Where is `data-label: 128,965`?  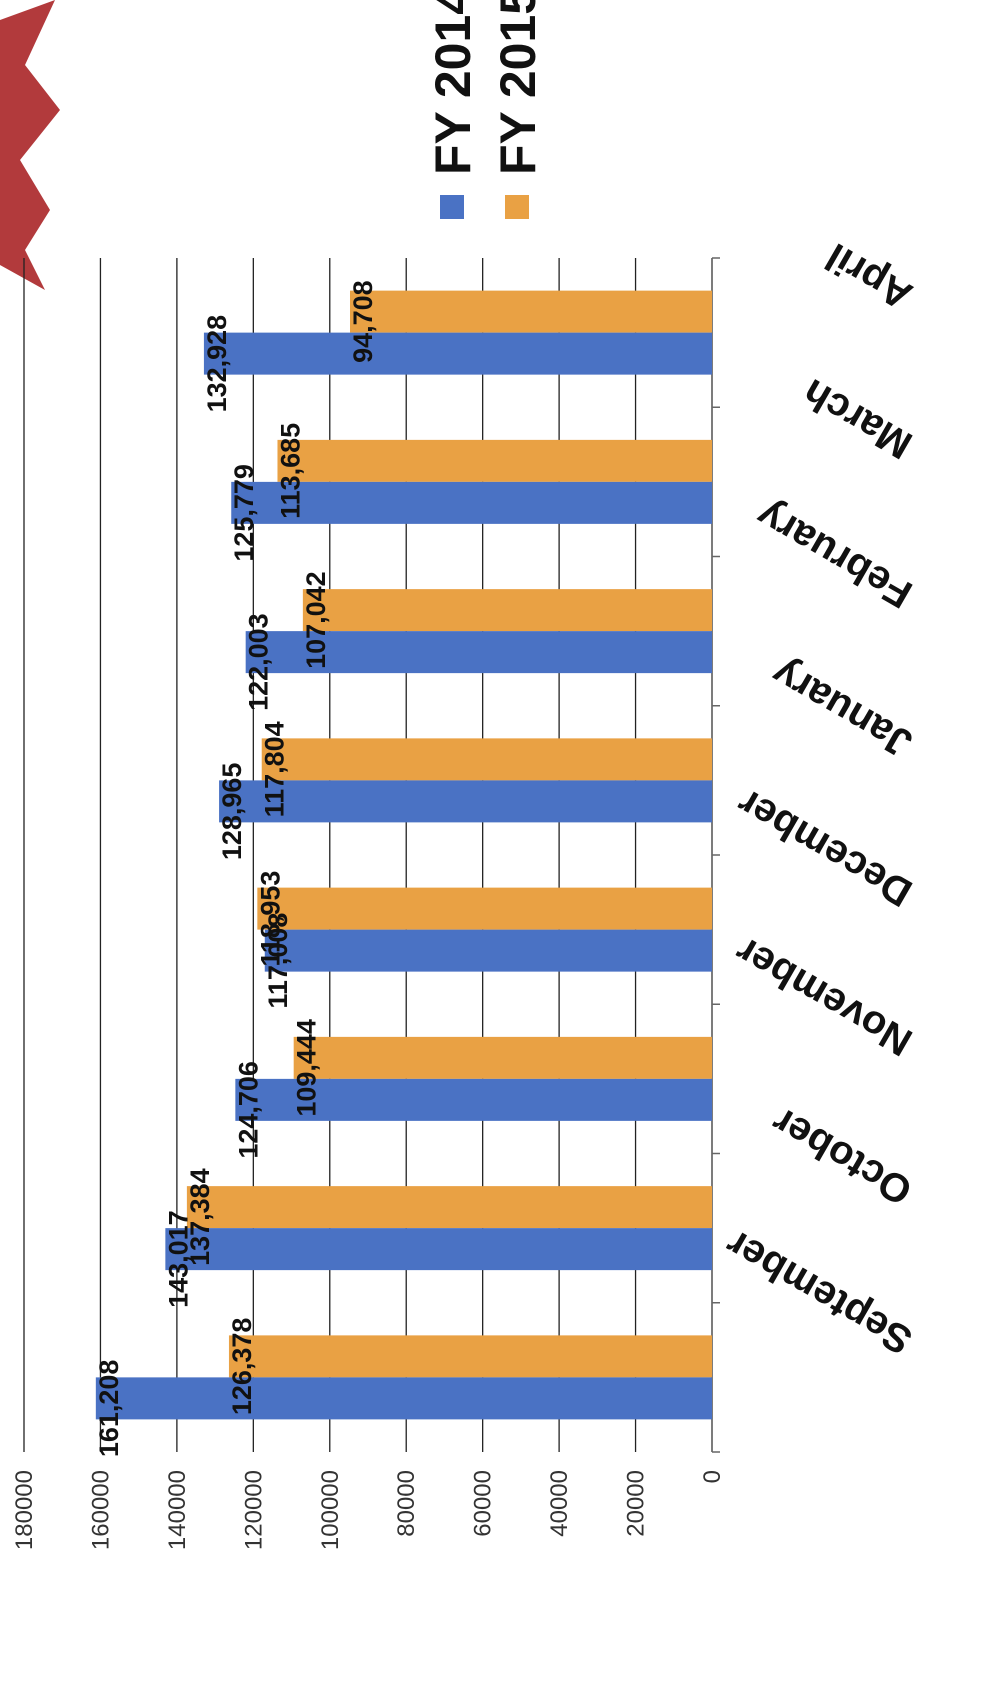 data-label: 128,965 is located at coordinates (232, 812).